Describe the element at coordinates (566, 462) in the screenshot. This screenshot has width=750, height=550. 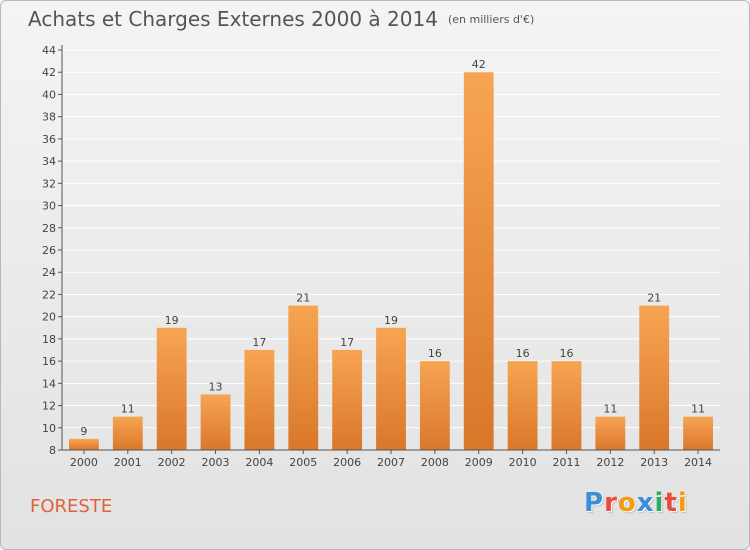
I see `x-tick-label: 2011` at that location.